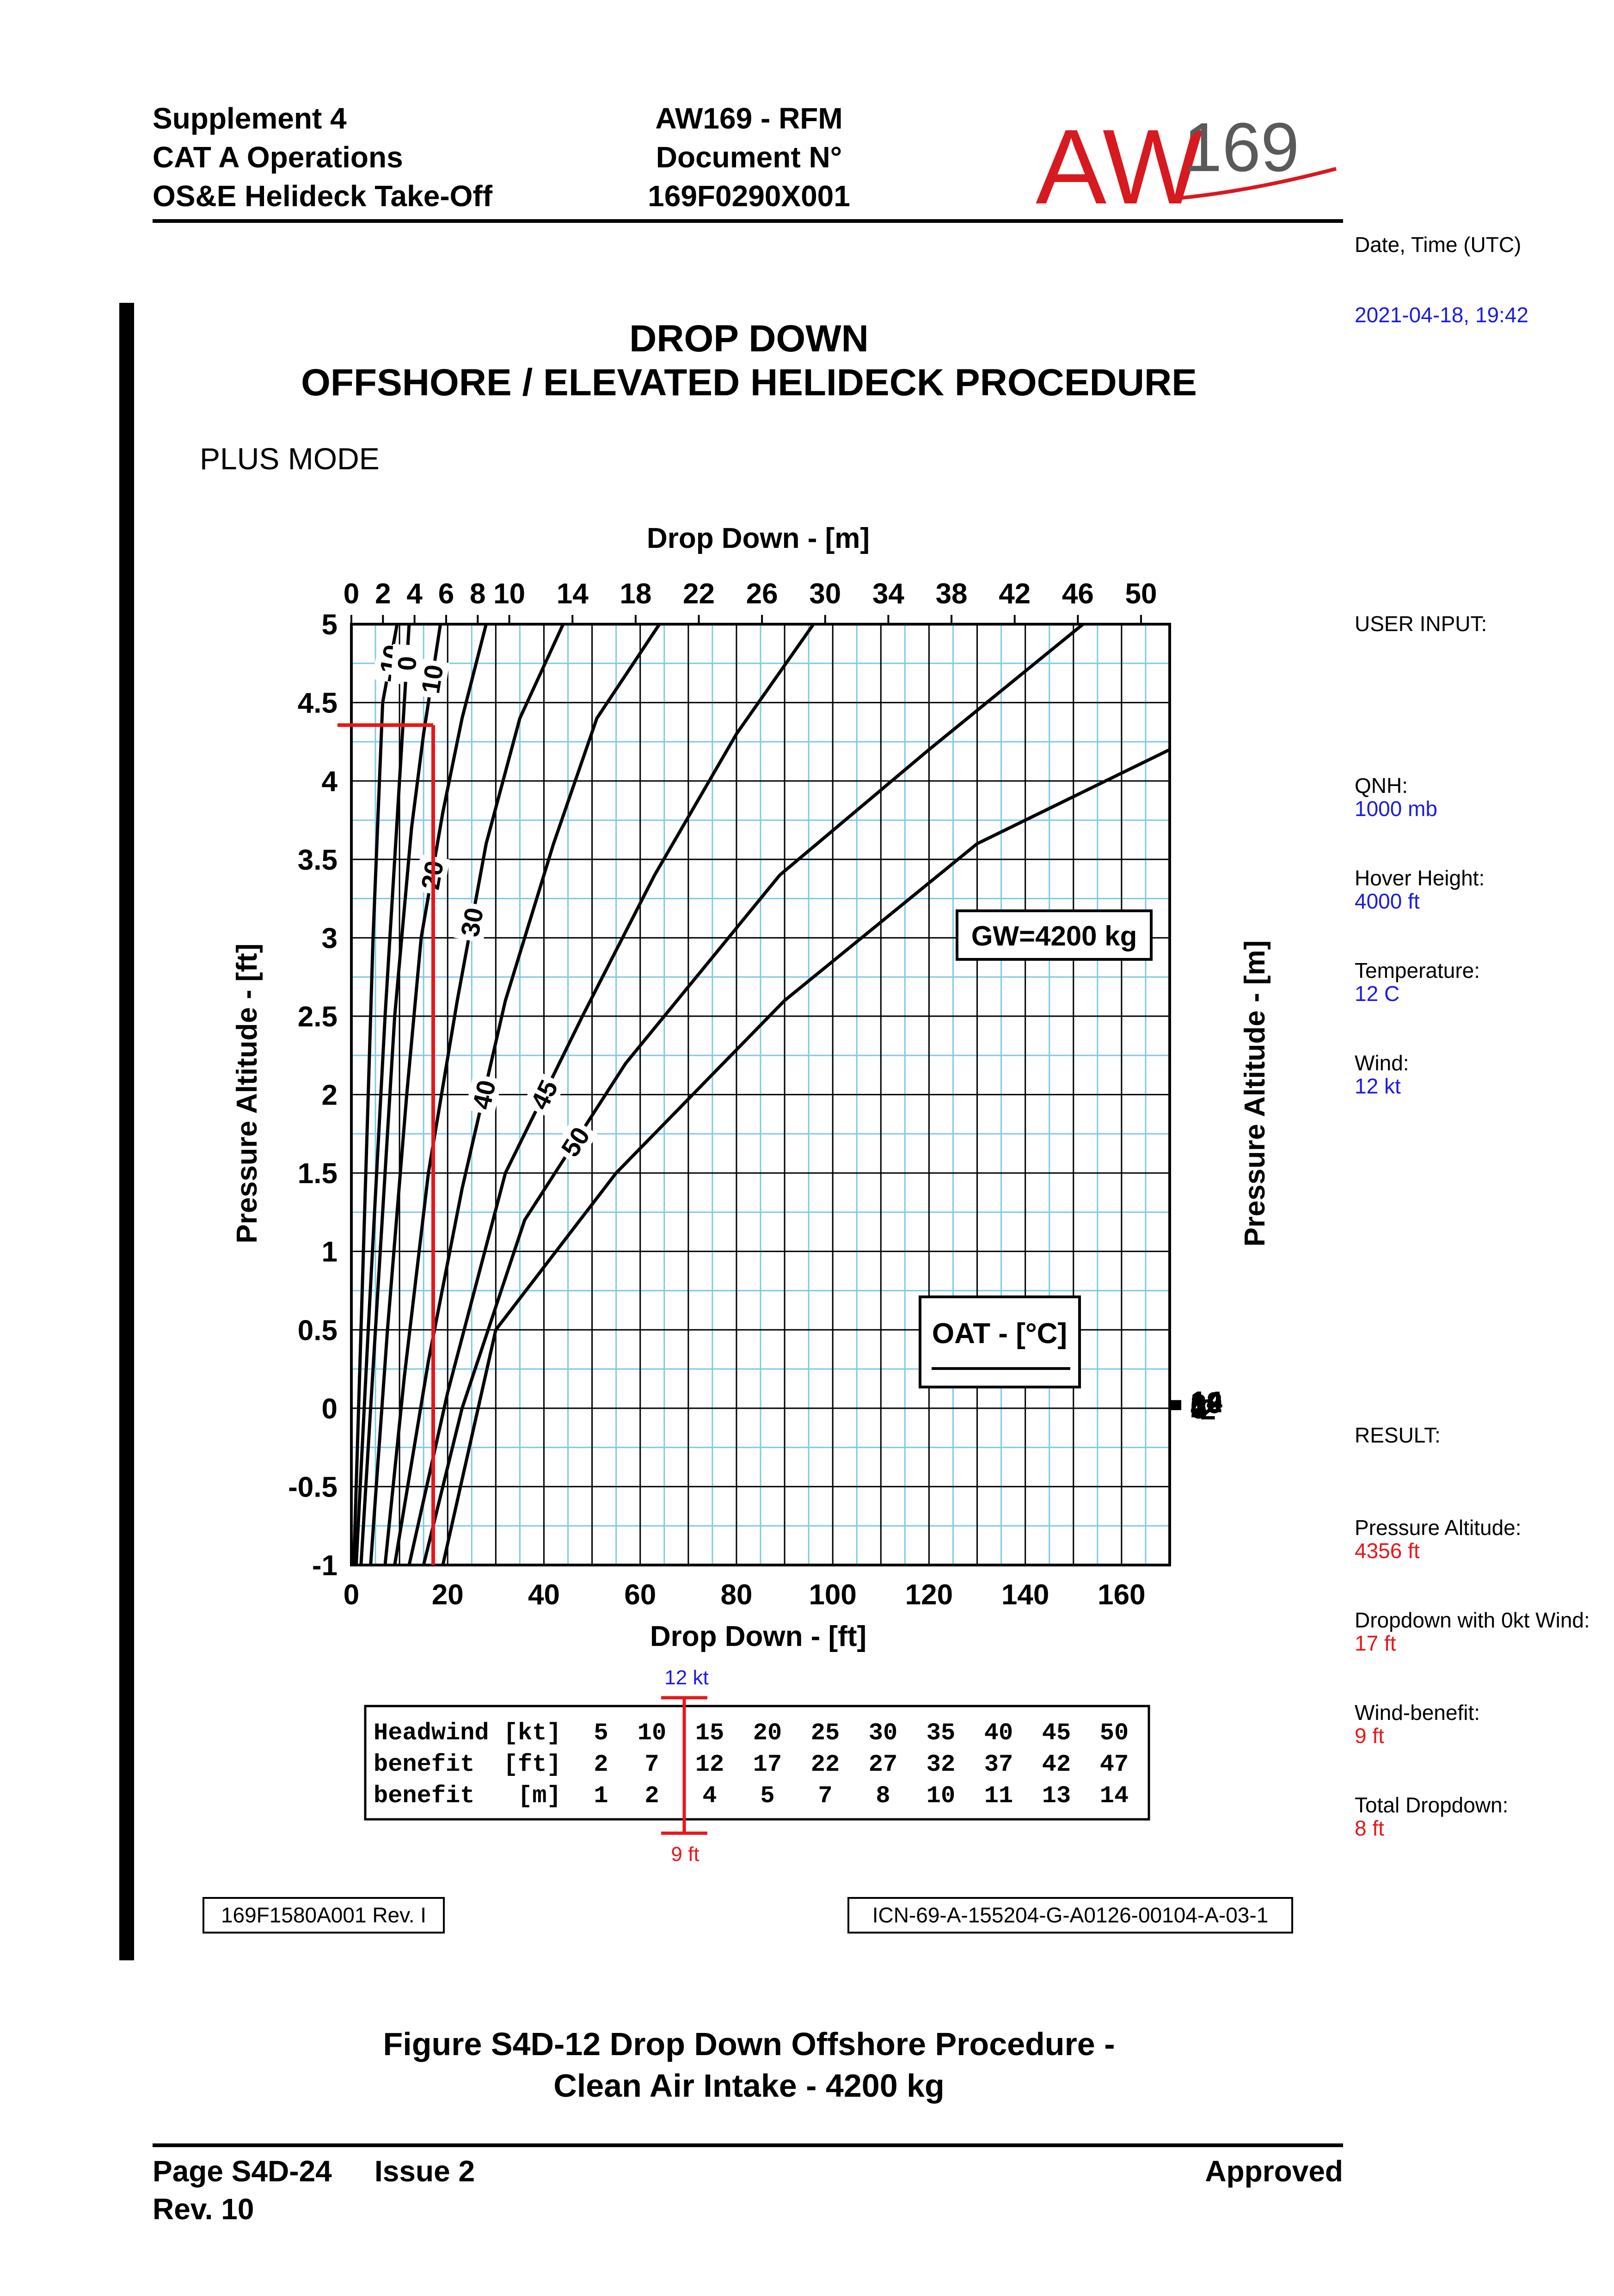 Image resolution: width=1614 pixels, height=2296 pixels. Describe the element at coordinates (1382, 1063) in the screenshot. I see `wind-label: Wind:` at that location.